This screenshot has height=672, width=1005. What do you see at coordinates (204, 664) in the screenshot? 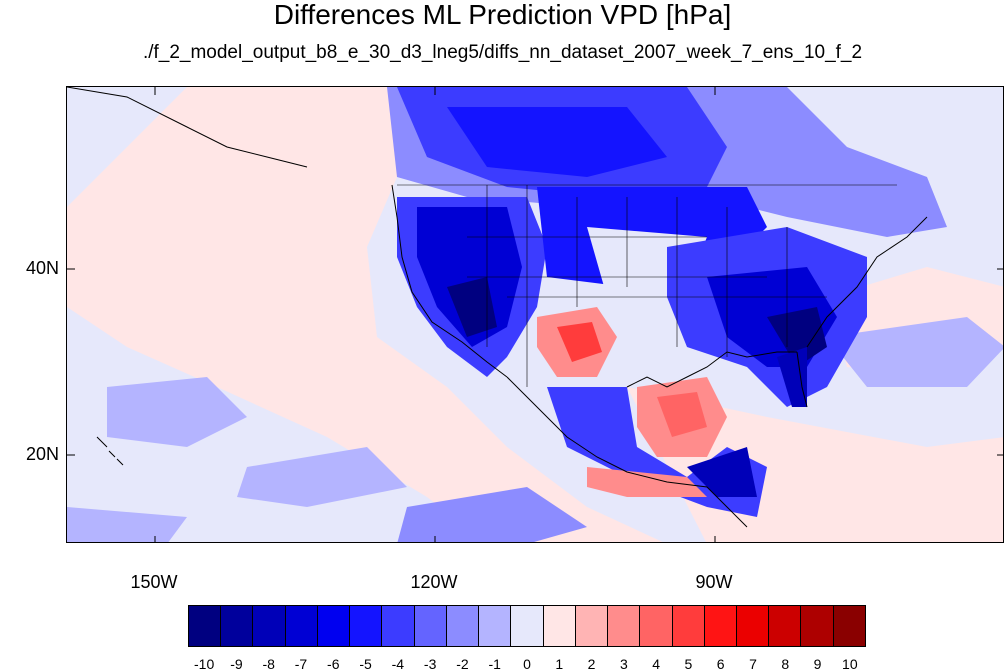
I see `colorbar-tick-label: -10` at bounding box center [204, 664].